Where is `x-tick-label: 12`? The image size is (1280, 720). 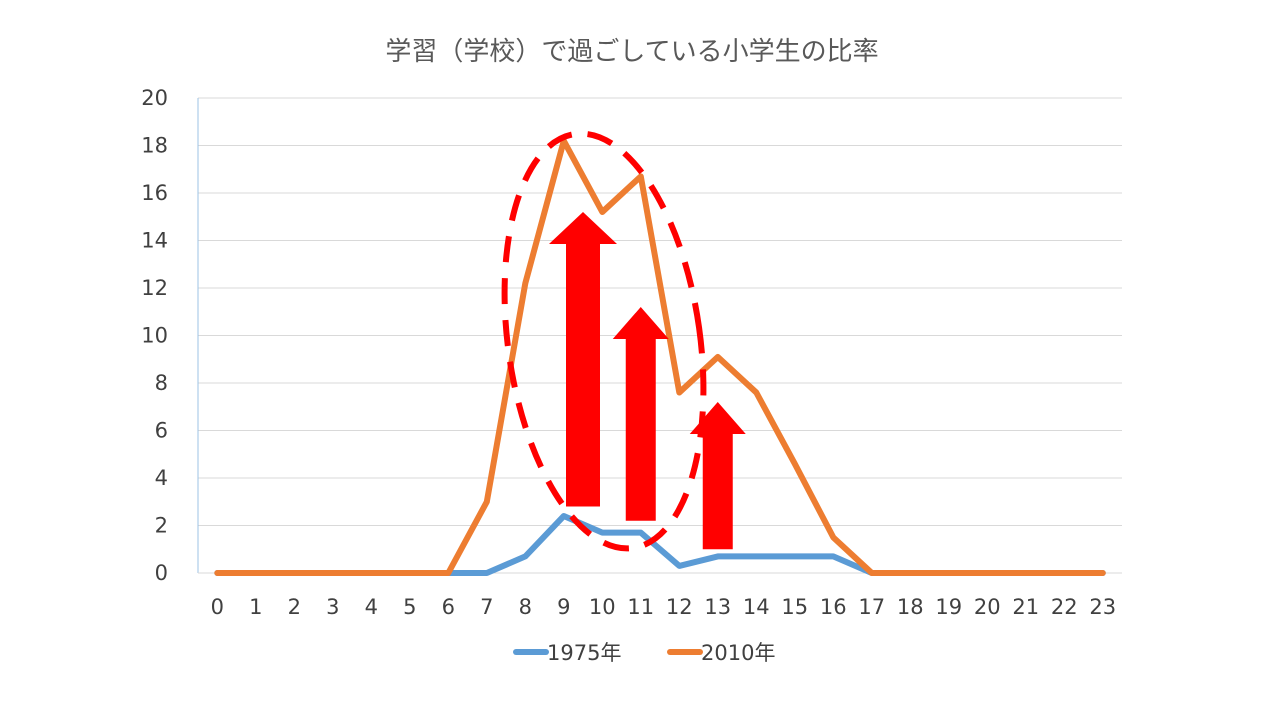
x-tick-label: 12 is located at coordinates (679, 607).